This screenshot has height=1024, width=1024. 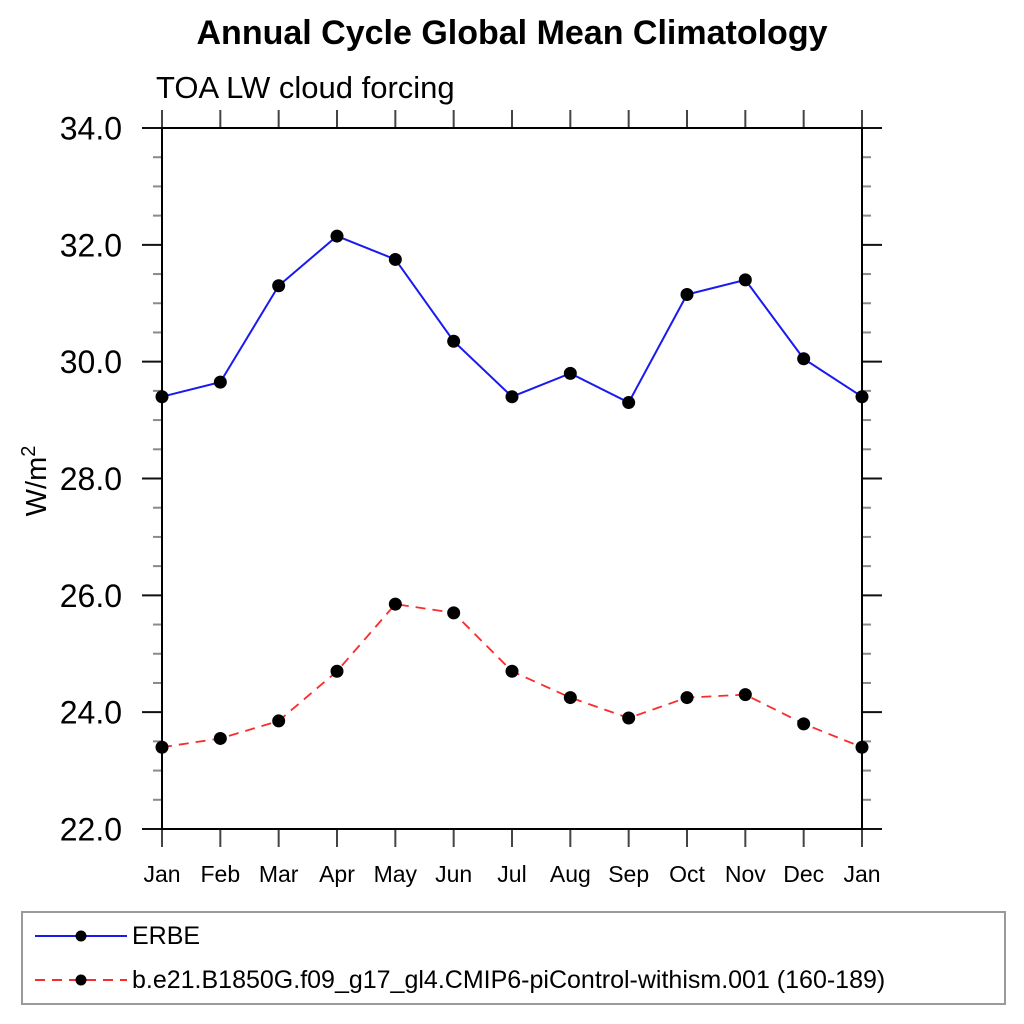 What do you see at coordinates (516, 936) in the screenshot?
I see `legend-item-erbe: ERBE` at bounding box center [516, 936].